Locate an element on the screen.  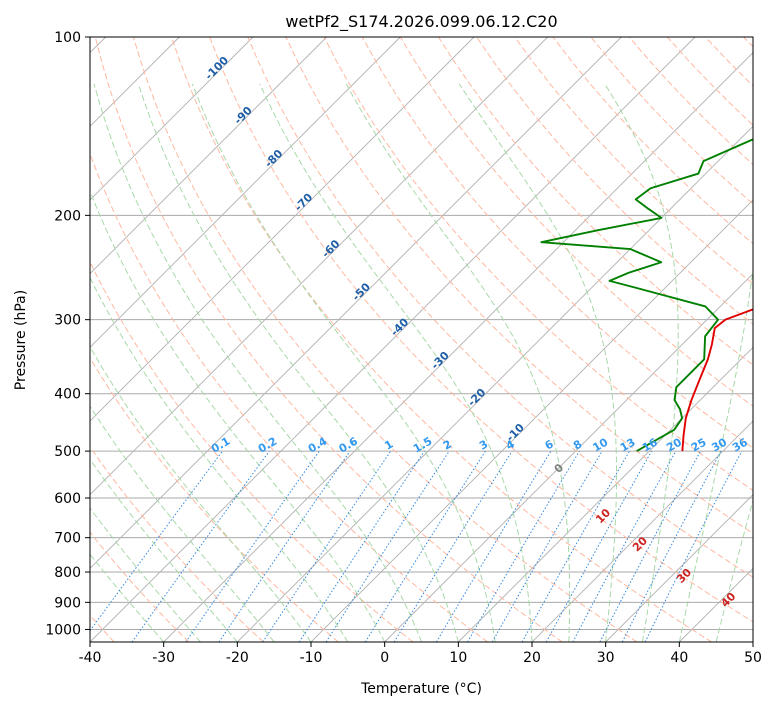
mixing-ratio-label: 3 is located at coordinates (483, 445).